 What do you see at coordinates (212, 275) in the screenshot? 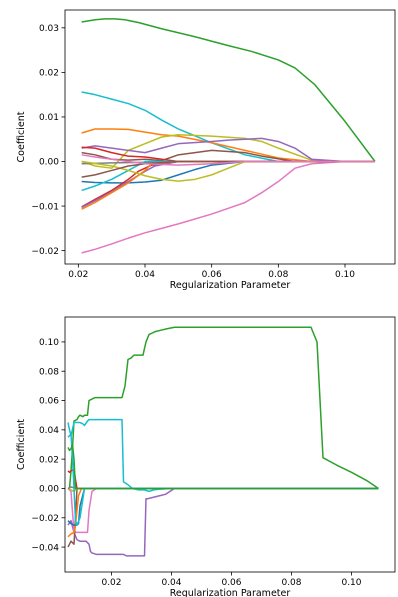
I see `top-x-tick-label: 0.06` at bounding box center [212, 275].